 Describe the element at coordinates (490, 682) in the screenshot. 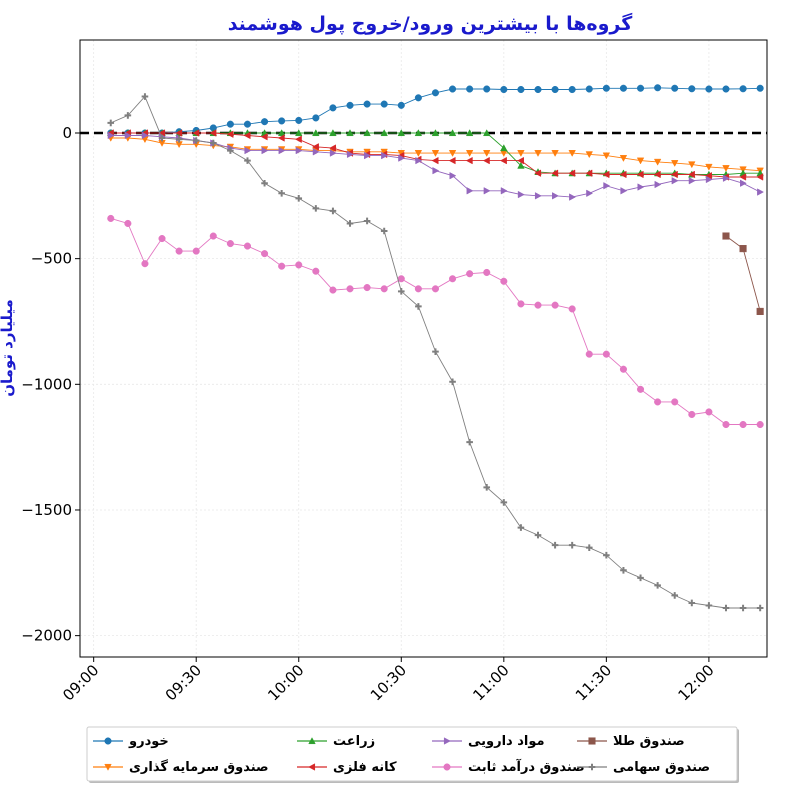

I see `x-tick-label: 11:00` at that location.